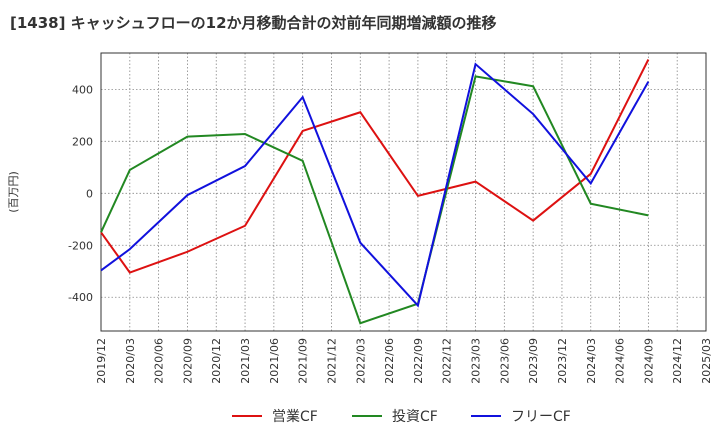 The height and width of the screenshot is (440, 720). What do you see at coordinates (533, 361) in the screenshot?
I see `x-tick-label: 2023/09` at bounding box center [533, 361].